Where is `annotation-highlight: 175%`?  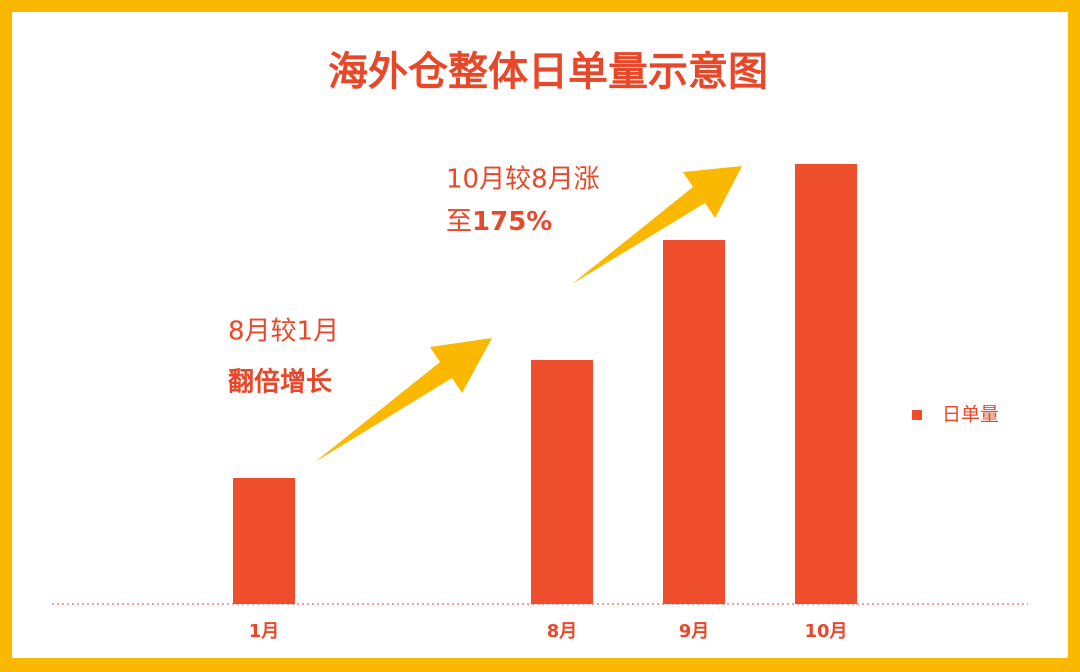
annotation-highlight: 175% is located at coordinates (512, 222).